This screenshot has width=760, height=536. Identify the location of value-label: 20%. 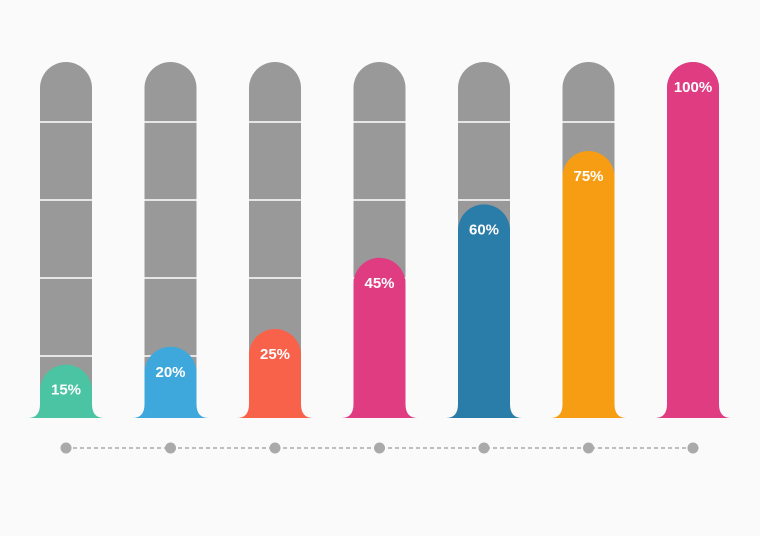
(170, 372).